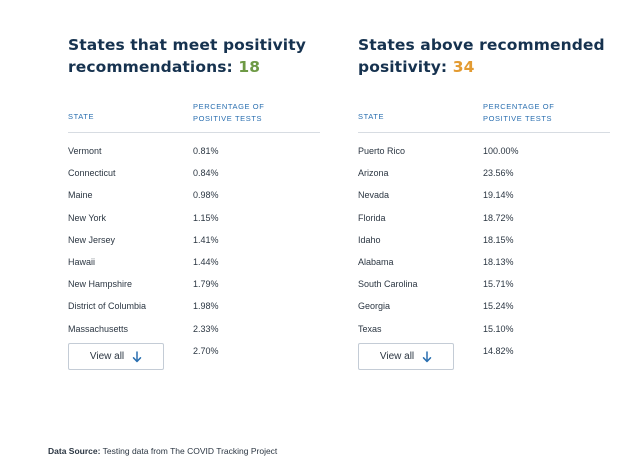 The width and height of the screenshot is (640, 461). What do you see at coordinates (498, 284) in the screenshot?
I see `percentage-cell: 15.71%` at bounding box center [498, 284].